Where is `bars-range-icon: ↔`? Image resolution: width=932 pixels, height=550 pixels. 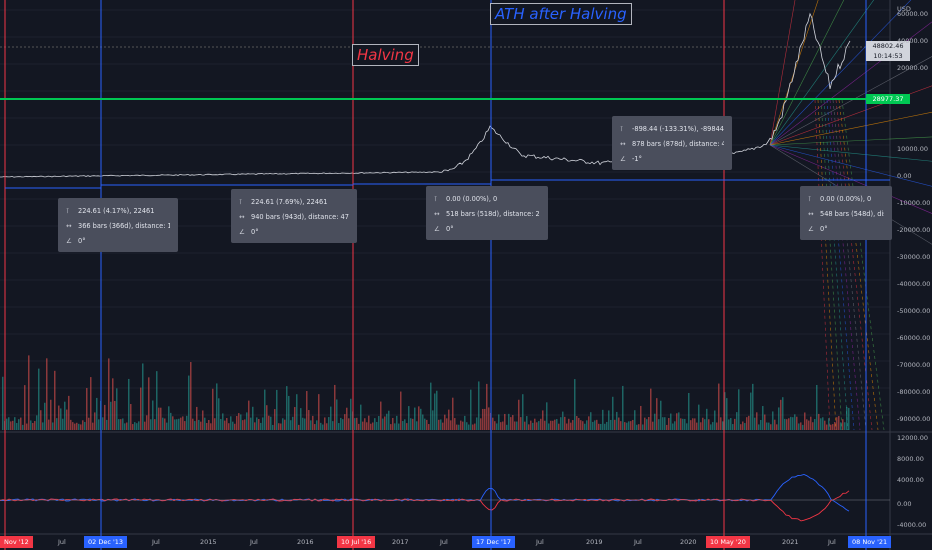 bars-range-icon: ↔ is located at coordinates (811, 214).